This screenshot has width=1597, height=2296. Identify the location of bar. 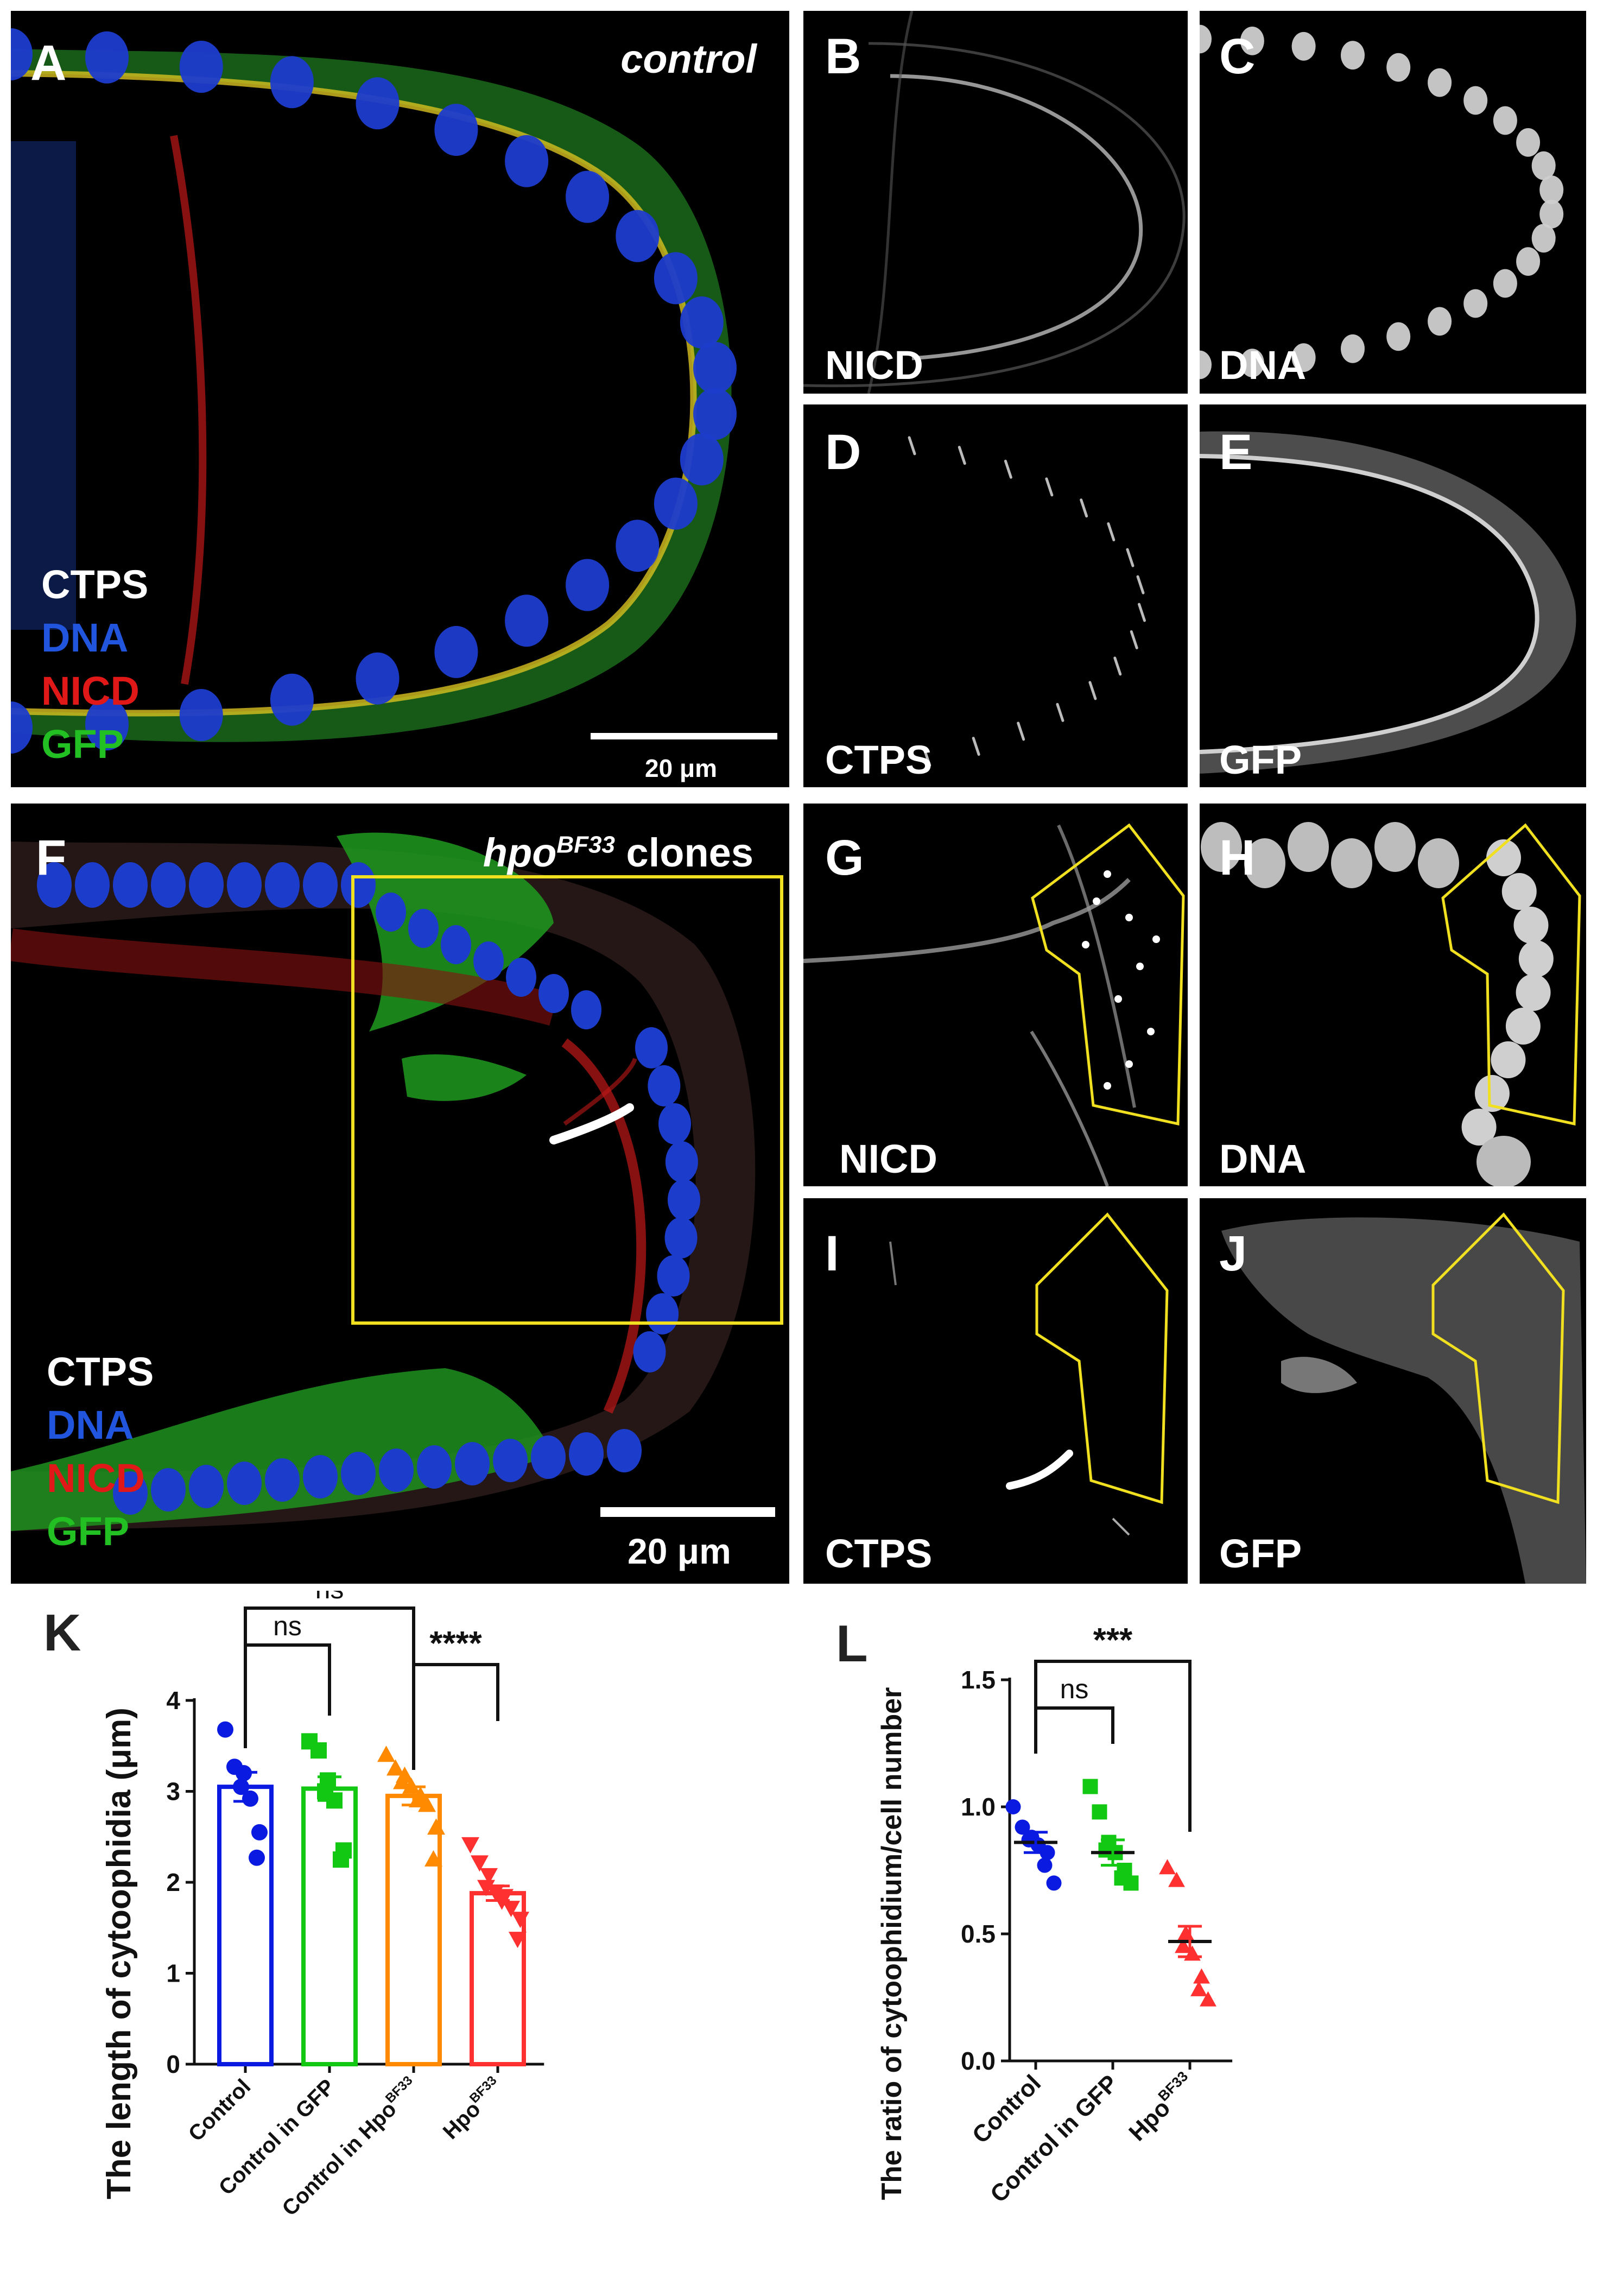
(413, 1929).